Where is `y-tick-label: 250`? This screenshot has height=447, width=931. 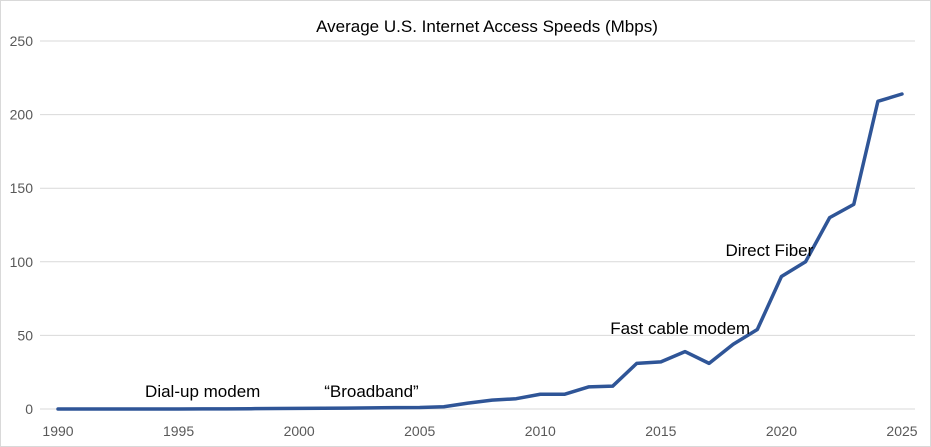 y-tick-label: 250 is located at coordinates (22, 41).